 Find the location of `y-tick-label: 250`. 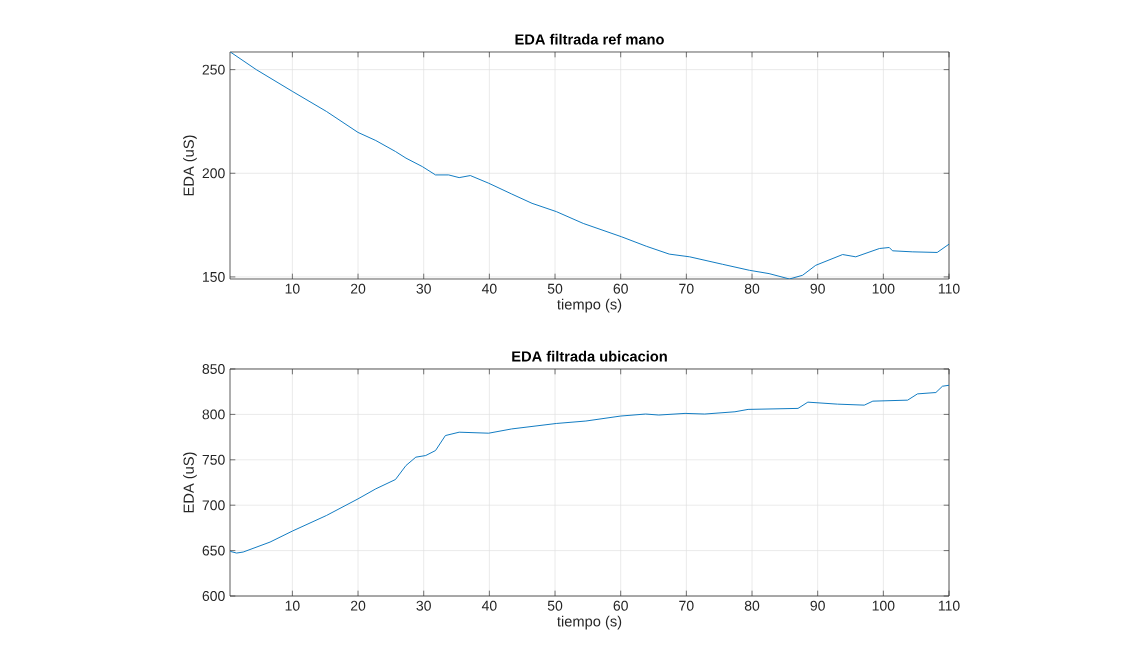

y-tick-label: 250 is located at coordinates (213, 69).